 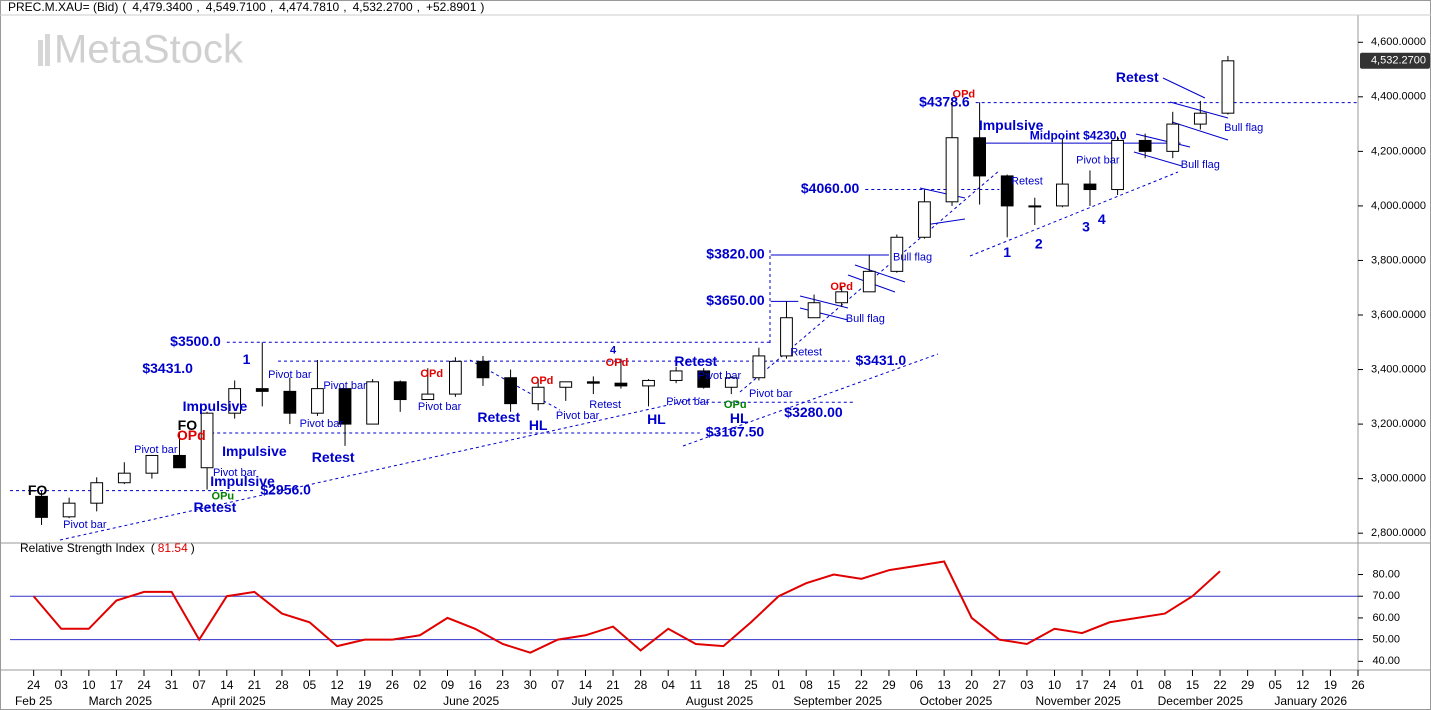 I want to click on x-tick-label: 19, so click(x=1331, y=685).